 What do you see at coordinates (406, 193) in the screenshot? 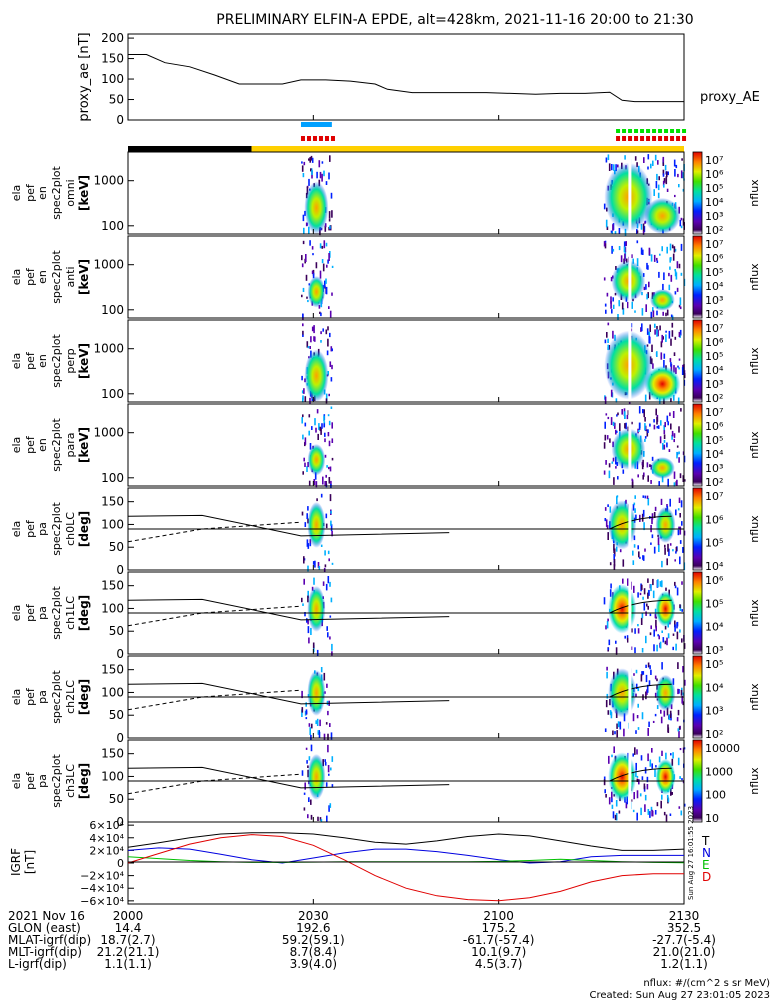
I see `panel-frame-top` at bounding box center [406, 193].